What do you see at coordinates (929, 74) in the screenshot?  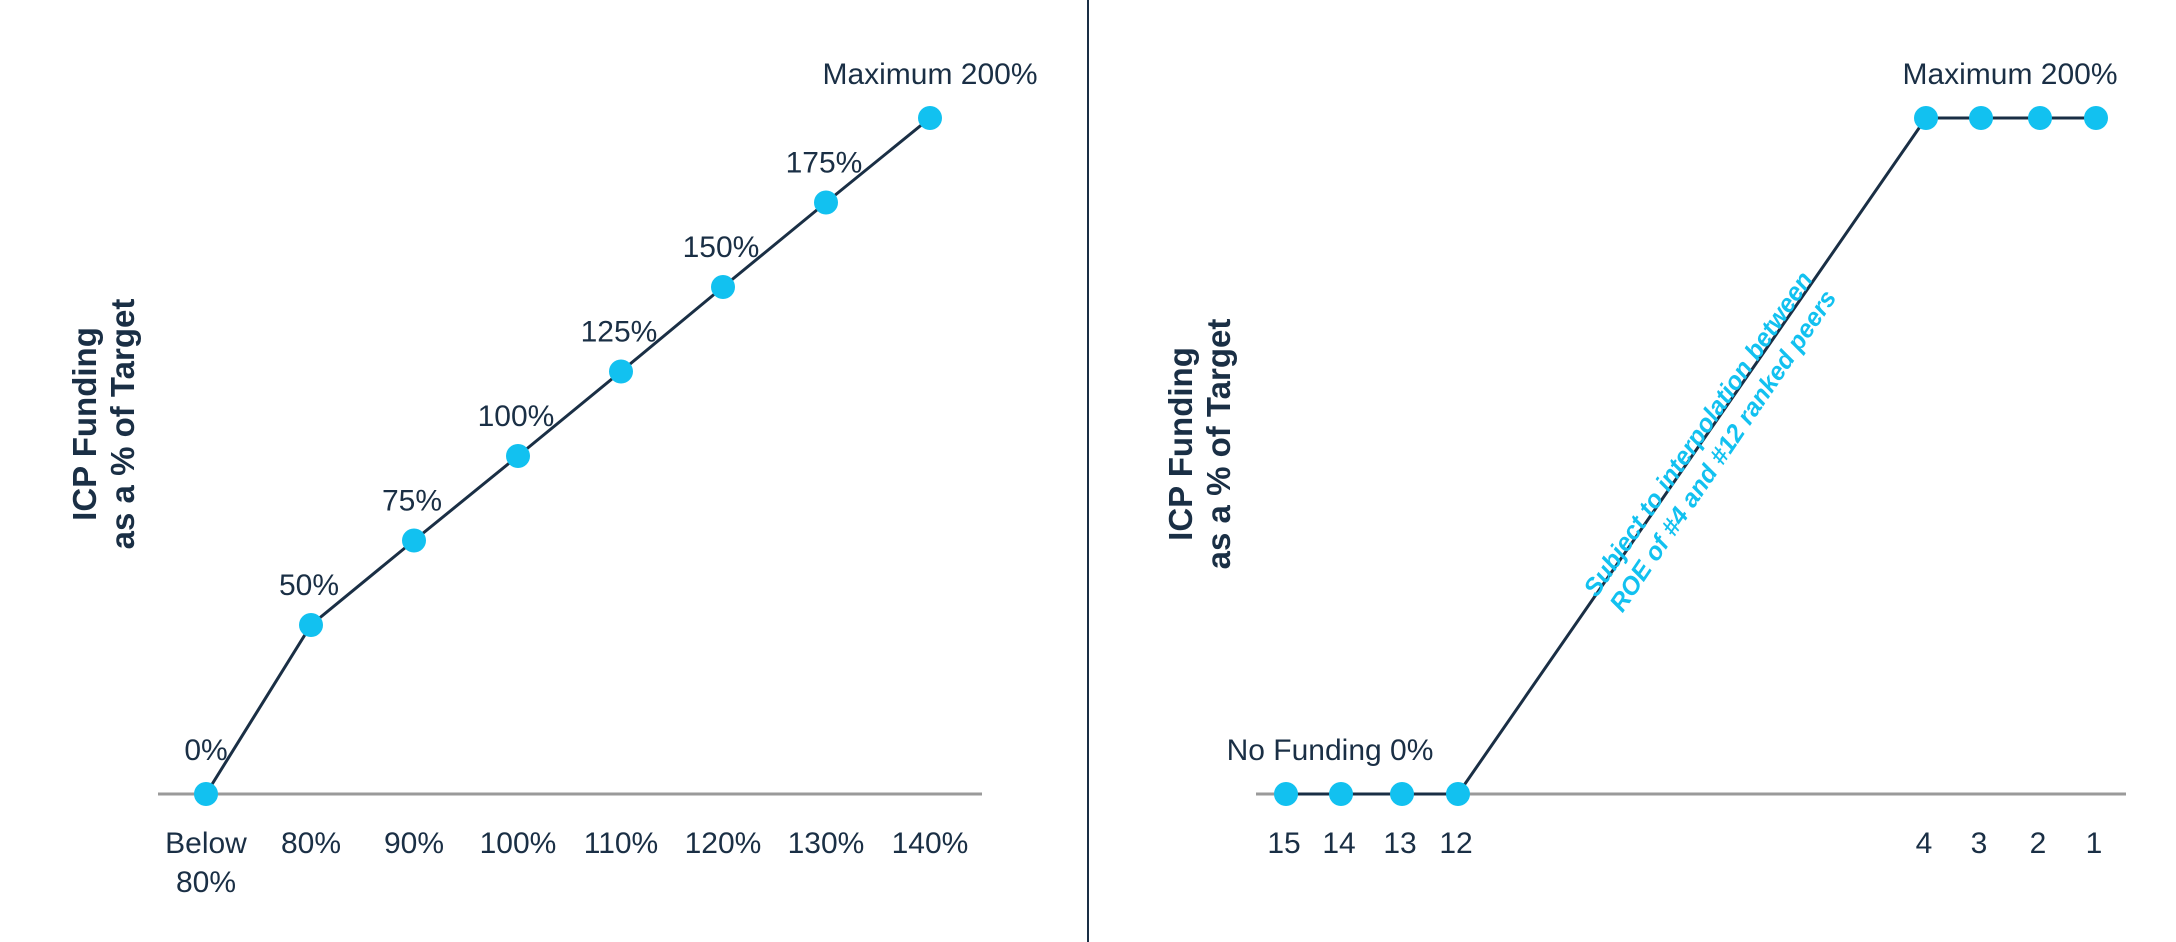 I see `point-label: Maximum 200%` at bounding box center [929, 74].